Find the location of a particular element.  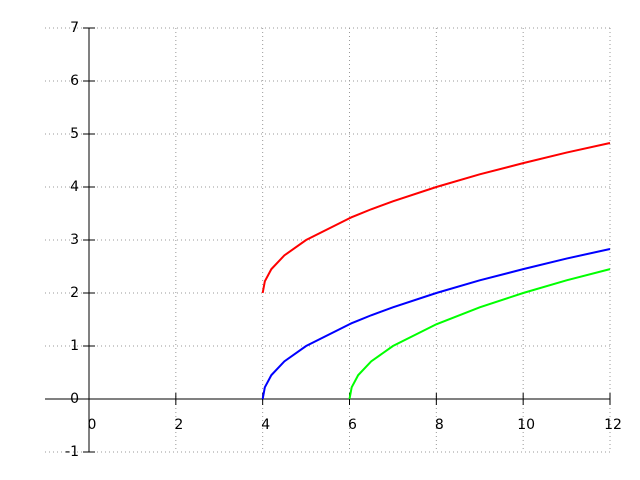

y-tick-label: 1 is located at coordinates (74, 346).